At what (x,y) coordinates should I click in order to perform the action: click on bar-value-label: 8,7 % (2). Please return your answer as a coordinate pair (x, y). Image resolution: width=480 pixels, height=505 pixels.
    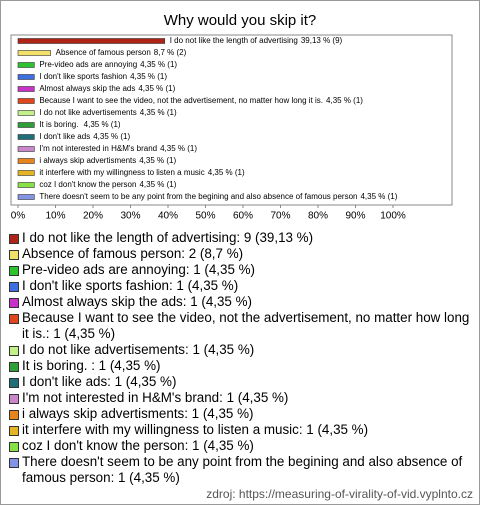
    Looking at the image, I should click on (170, 52).